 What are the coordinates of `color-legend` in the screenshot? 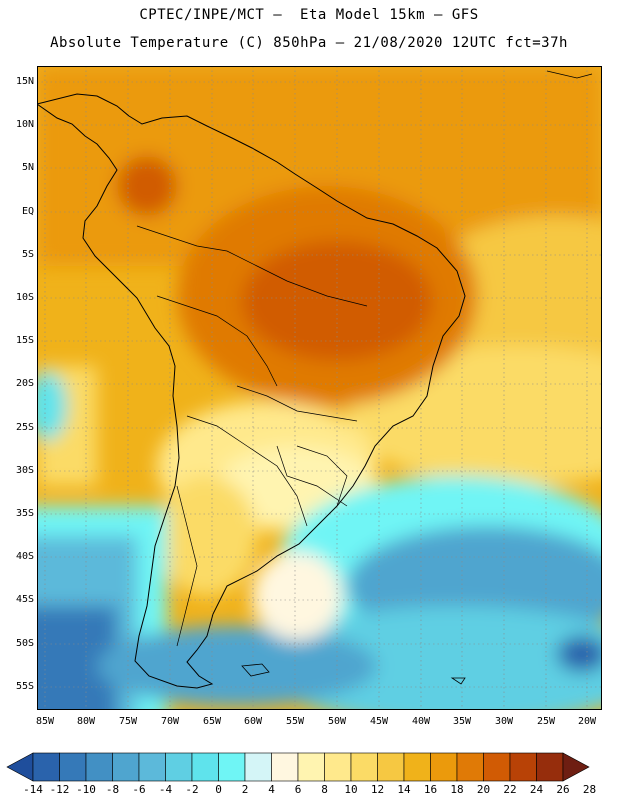 It's located at (298, 767).